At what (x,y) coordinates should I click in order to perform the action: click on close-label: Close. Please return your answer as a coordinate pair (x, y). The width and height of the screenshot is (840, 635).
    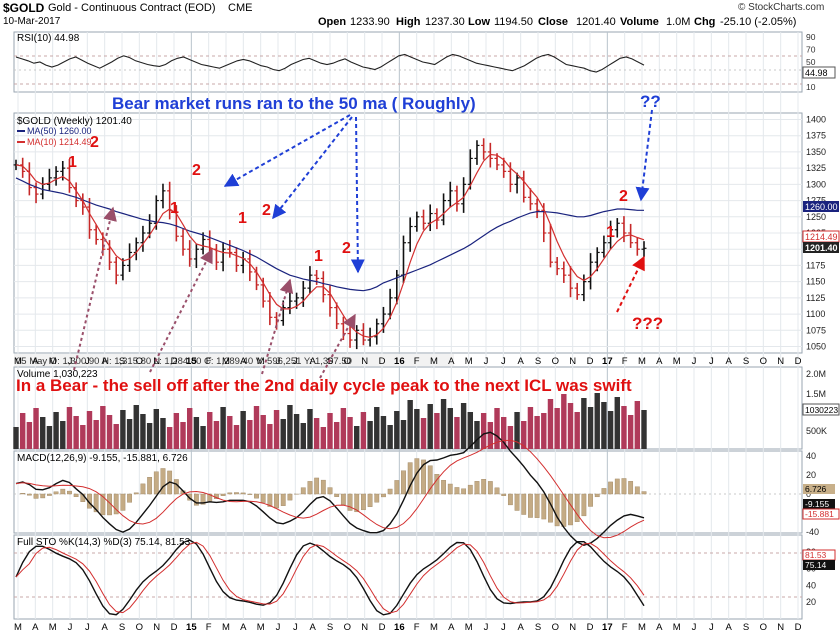
    Looking at the image, I should click on (553, 22).